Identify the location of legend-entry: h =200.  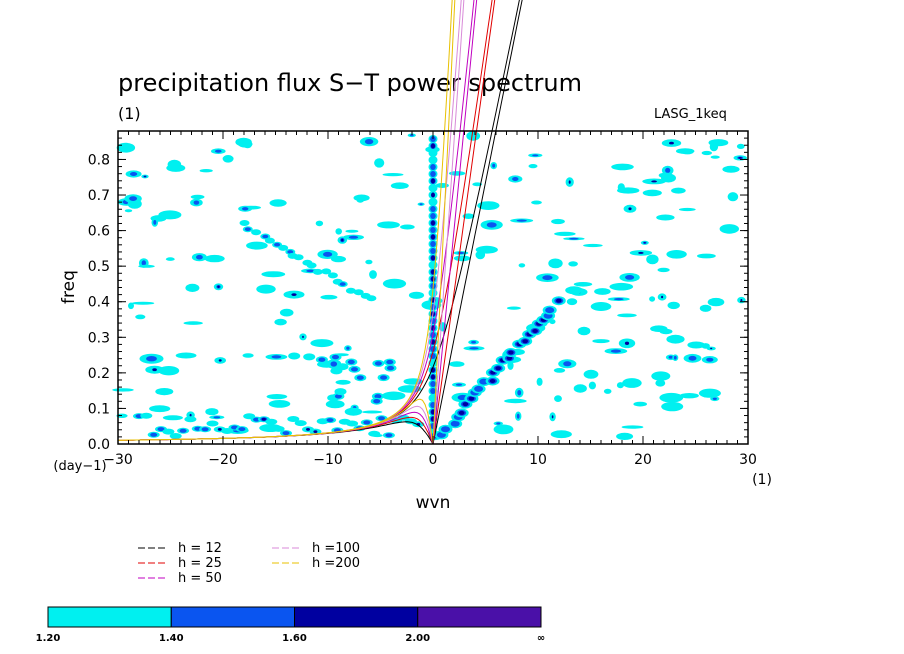
(316, 563).